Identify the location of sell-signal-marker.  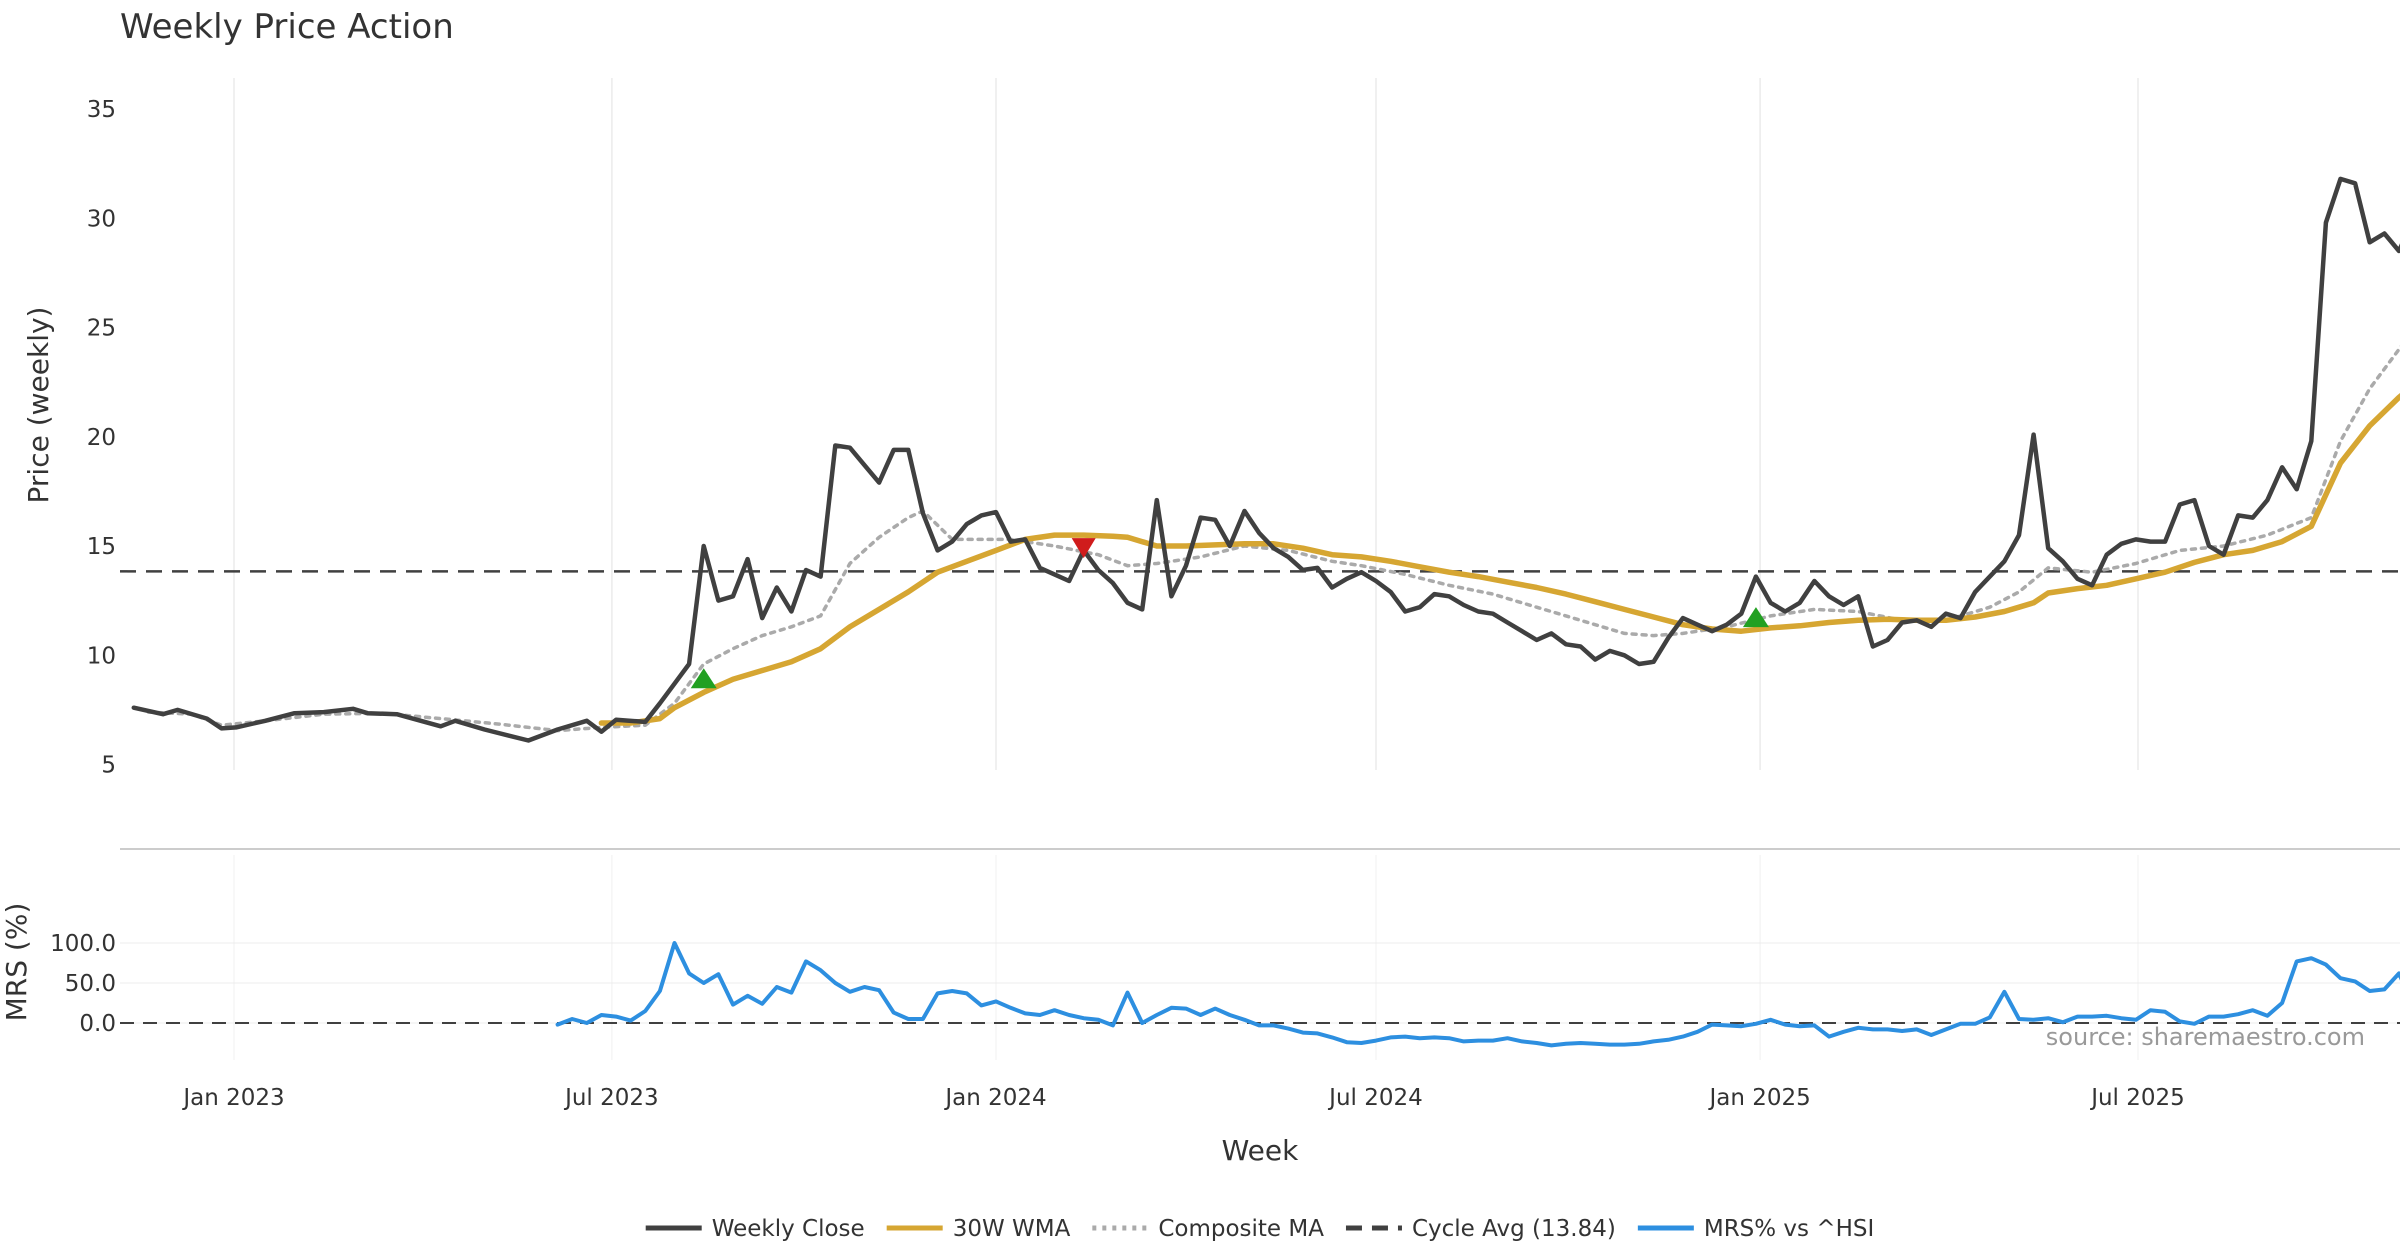
(1083, 548).